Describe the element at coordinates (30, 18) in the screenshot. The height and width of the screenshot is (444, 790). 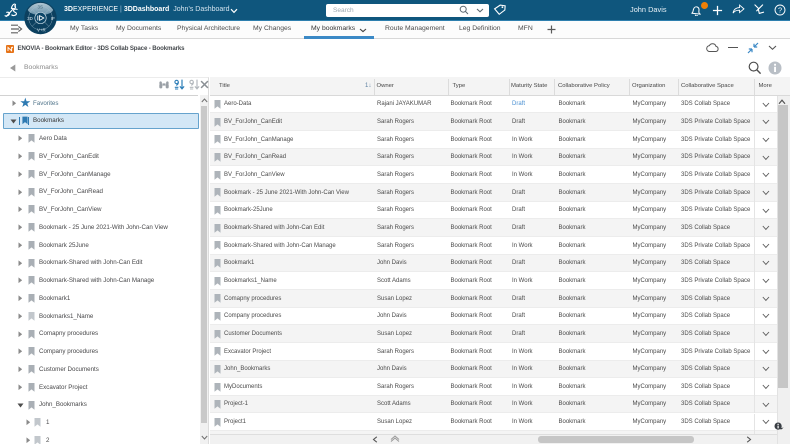
I see `svg-text: 3D` at that location.